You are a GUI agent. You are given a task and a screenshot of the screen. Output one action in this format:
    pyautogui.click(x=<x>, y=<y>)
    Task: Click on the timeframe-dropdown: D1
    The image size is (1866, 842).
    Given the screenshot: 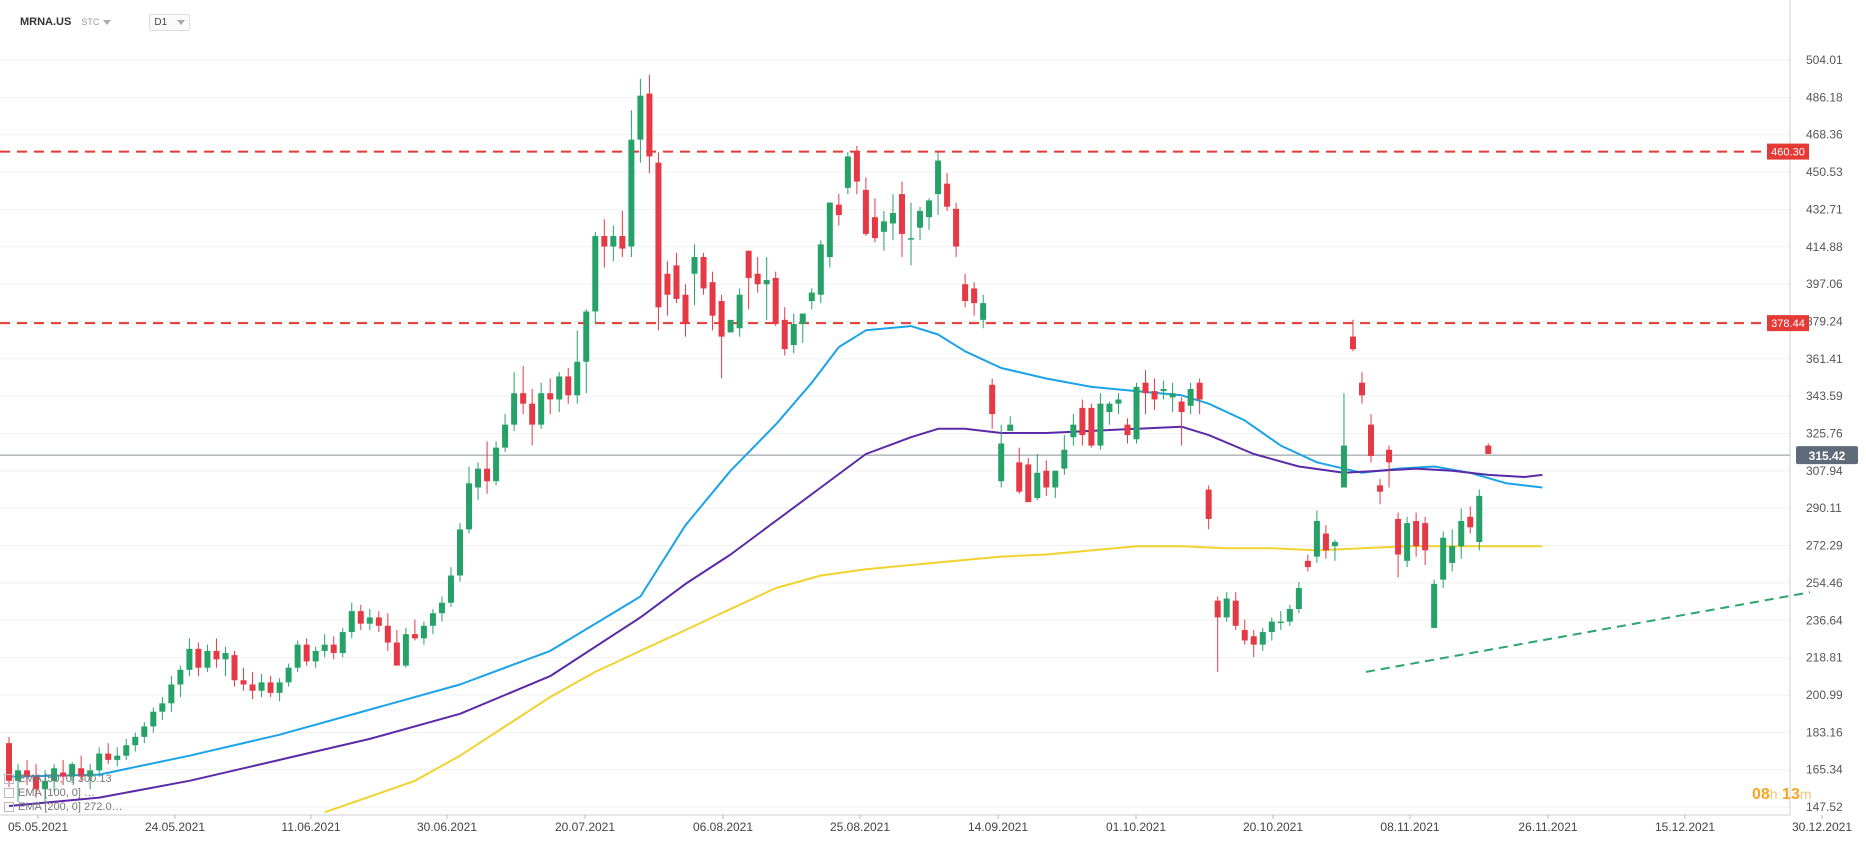 What is the action you would take?
    pyautogui.click(x=170, y=22)
    